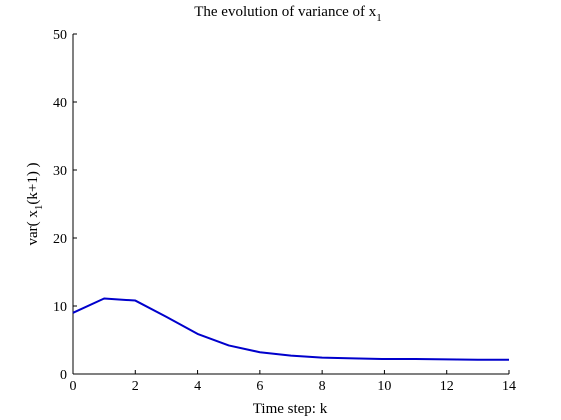 The image size is (561, 420). I want to click on y-tick-label: 0, so click(63, 375).